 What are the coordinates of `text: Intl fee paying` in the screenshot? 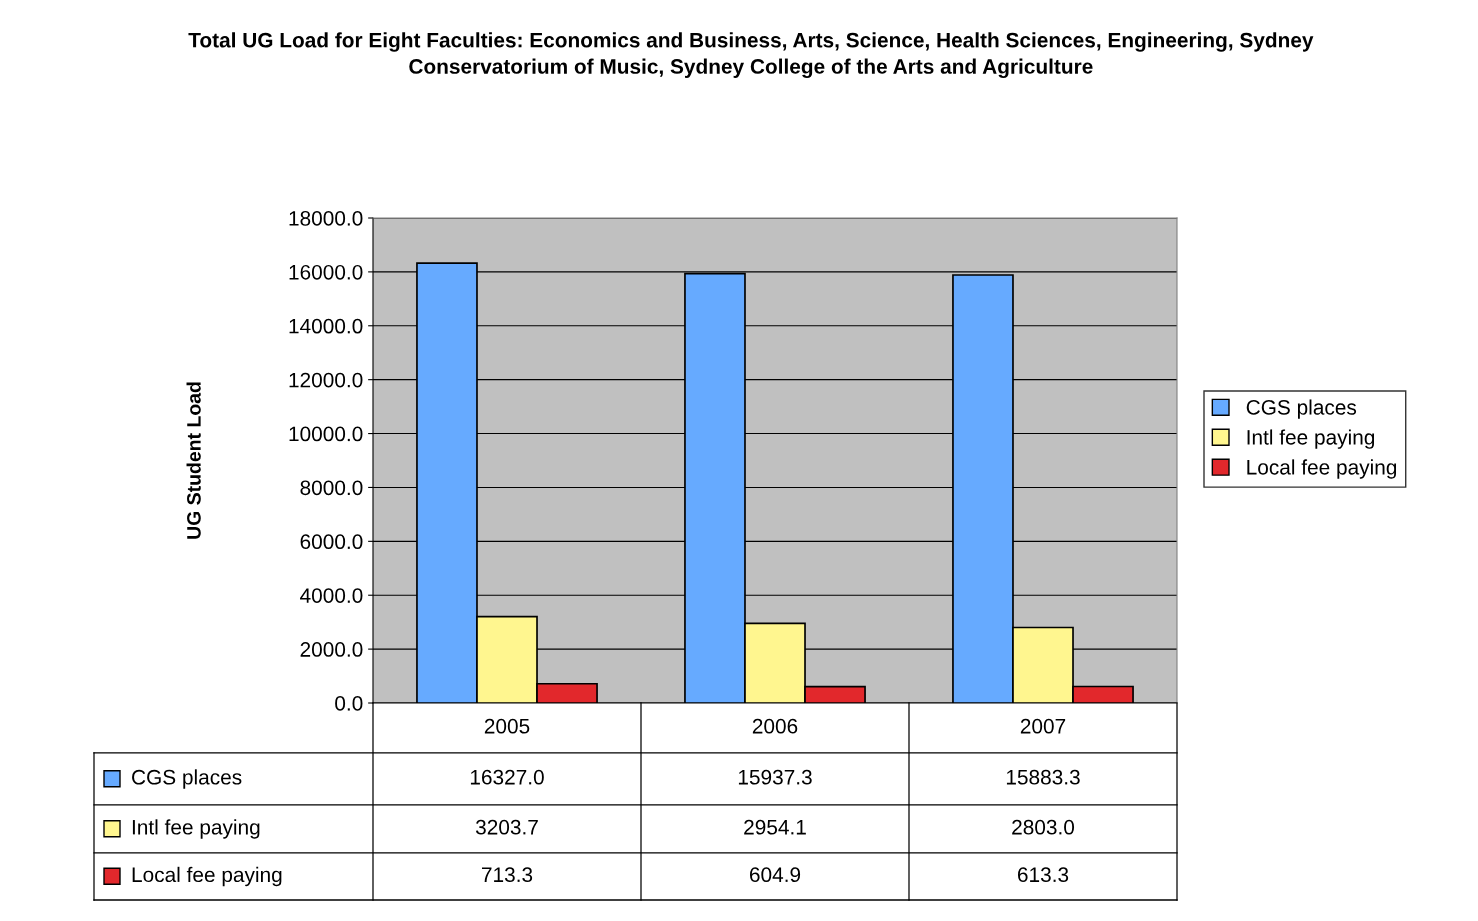 It's located at (196, 829).